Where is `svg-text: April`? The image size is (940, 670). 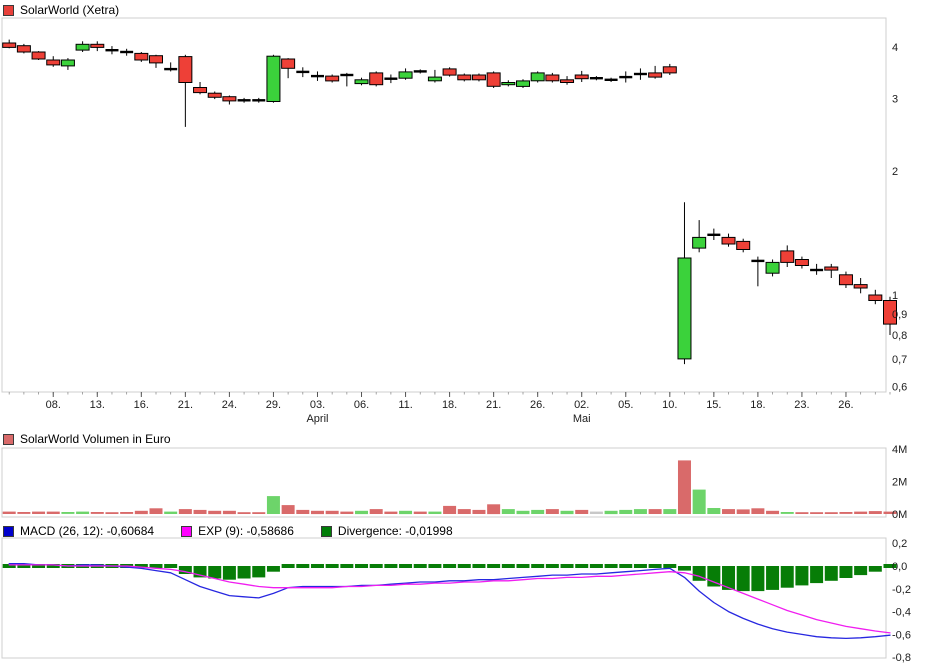
svg-text: April is located at coordinates (317, 419).